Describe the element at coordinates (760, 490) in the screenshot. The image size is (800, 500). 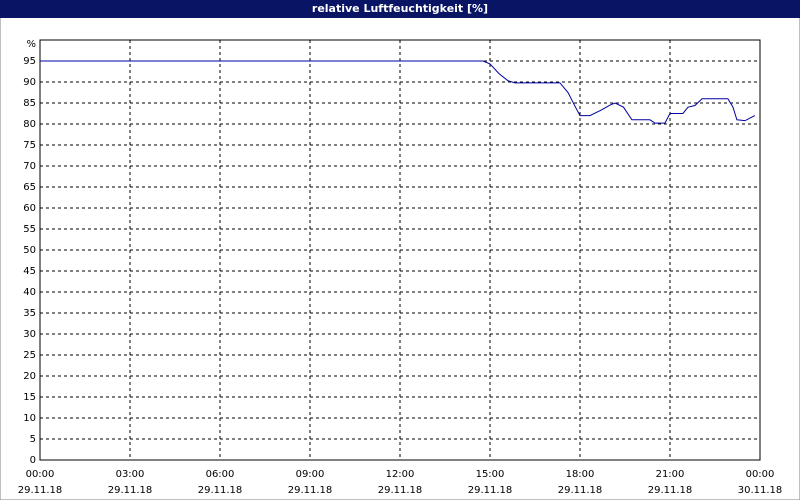
I see `x-tick-date: 30.11.18` at that location.